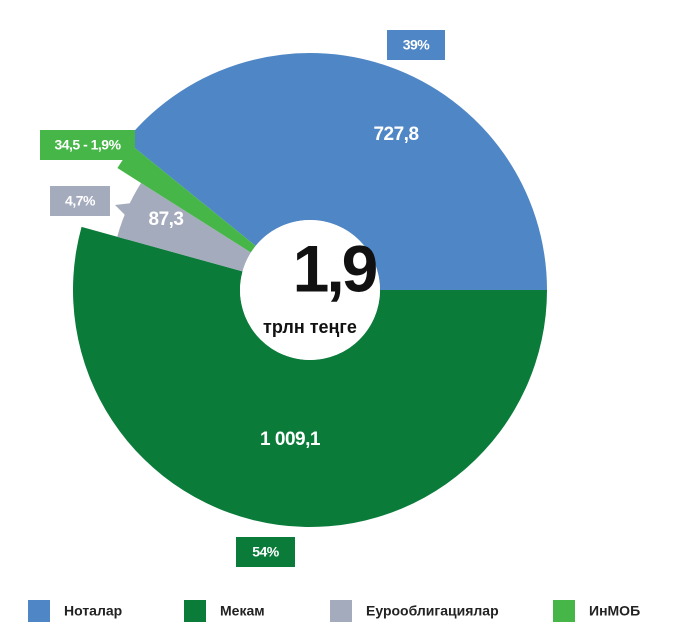 The height and width of the screenshot is (624, 678). Describe the element at coordinates (432, 611) in the screenshot. I see `legend-label: Еурооблигациялар` at that location.